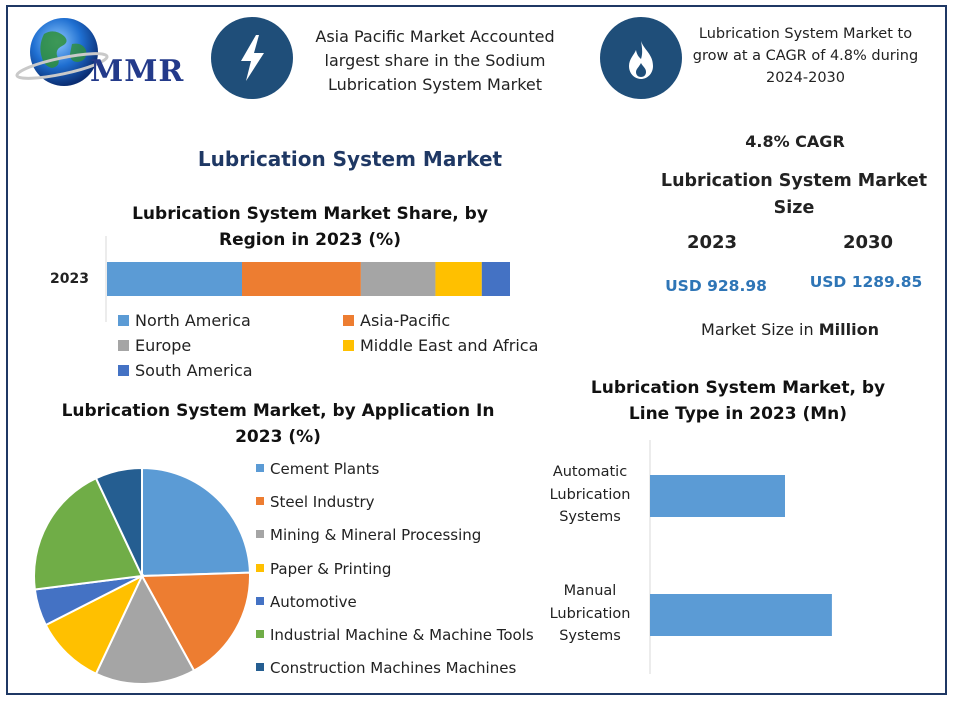  What do you see at coordinates (376, 535) in the screenshot?
I see `legend-label: Mining & Mineral Processing` at bounding box center [376, 535].